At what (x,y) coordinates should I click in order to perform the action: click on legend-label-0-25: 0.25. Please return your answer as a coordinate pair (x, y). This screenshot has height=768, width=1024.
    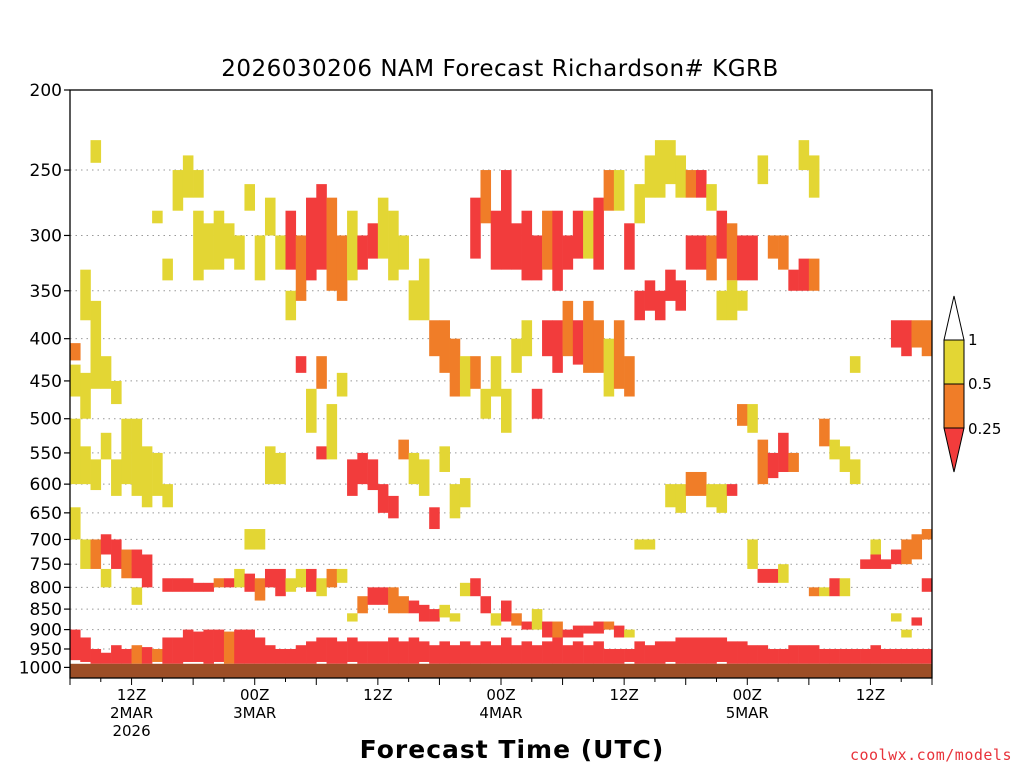
    Looking at the image, I should click on (984, 429).